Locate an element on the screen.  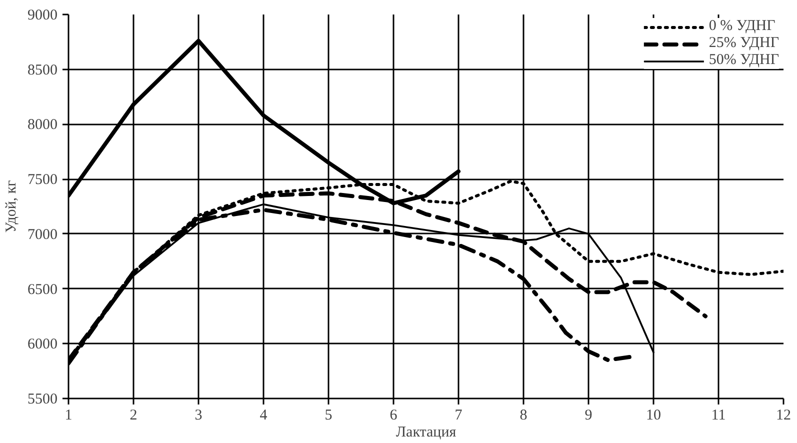
x-tick-label: 9 is located at coordinates (588, 416).